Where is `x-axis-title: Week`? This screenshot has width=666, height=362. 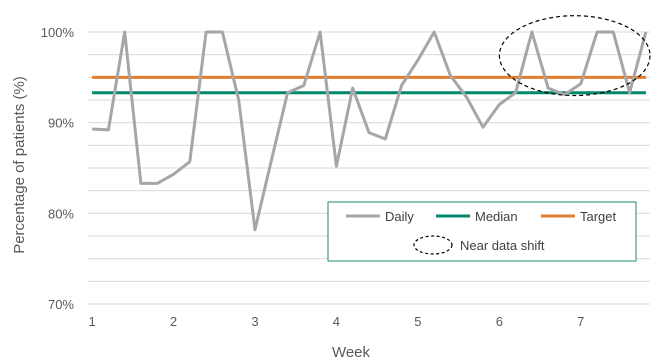 x-axis-title: Week is located at coordinates (351, 352).